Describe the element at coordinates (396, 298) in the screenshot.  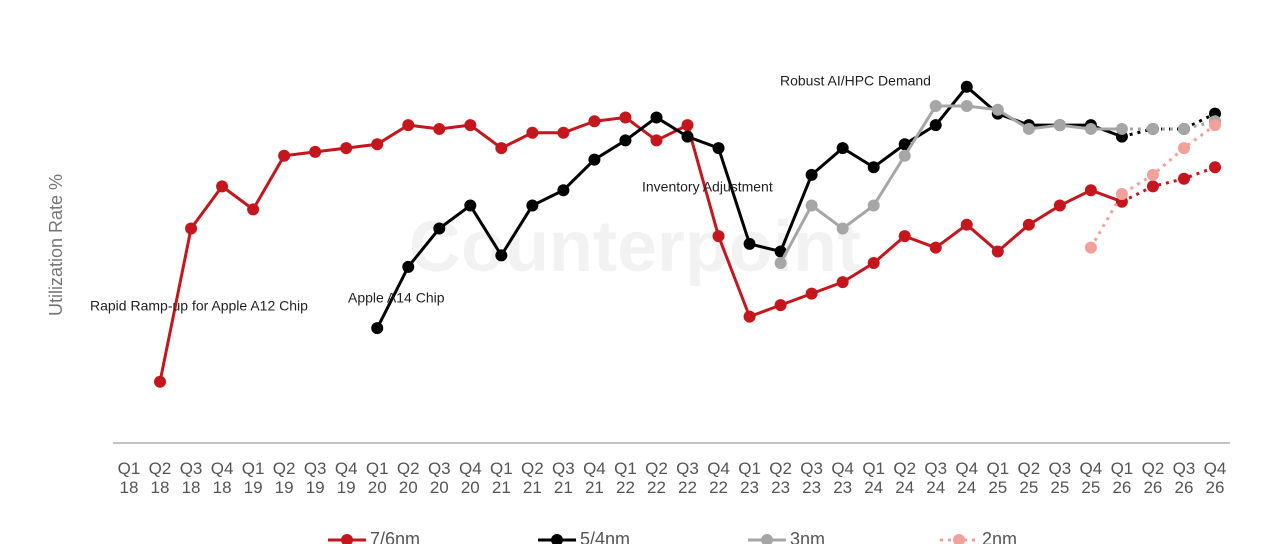
I see `annotation: Apple A14 Chip` at that location.